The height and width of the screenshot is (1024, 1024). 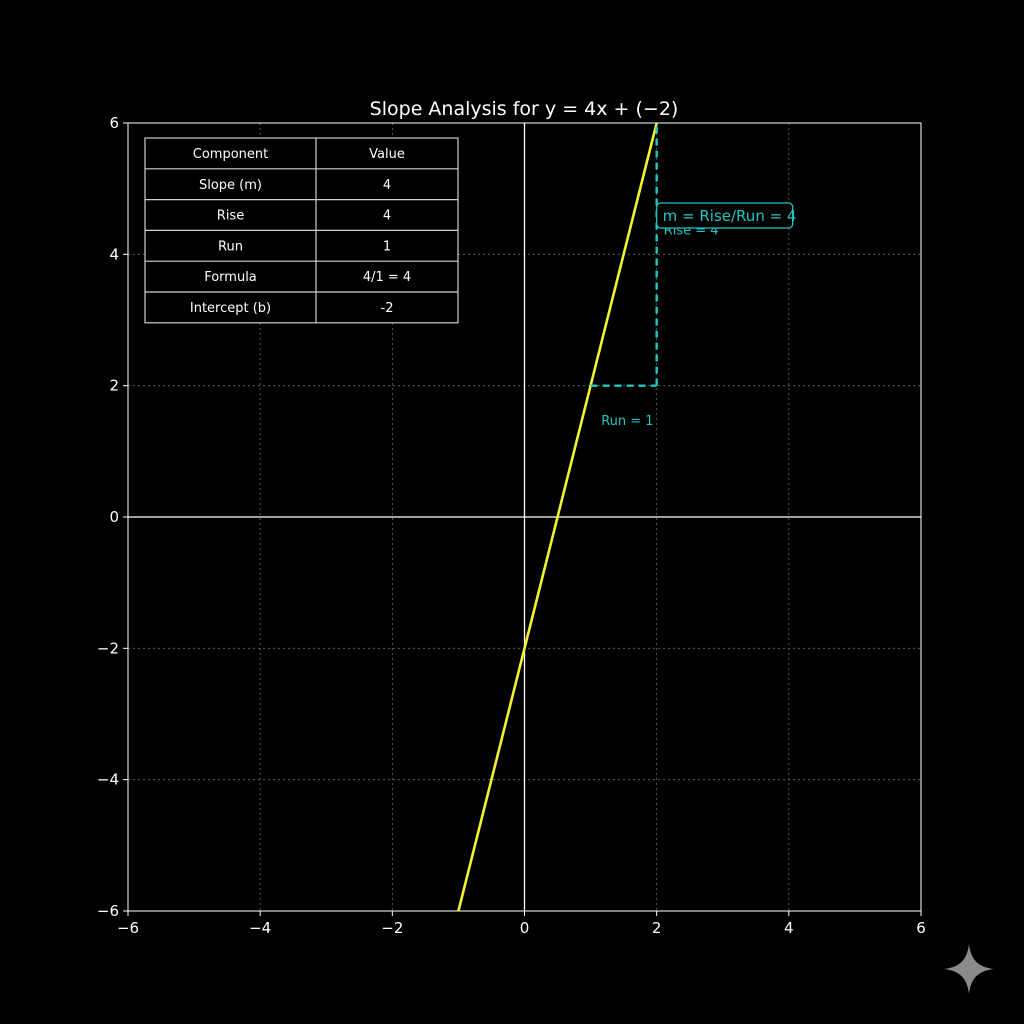 What do you see at coordinates (657, 928) in the screenshot?
I see `x-tick-label: 2` at bounding box center [657, 928].